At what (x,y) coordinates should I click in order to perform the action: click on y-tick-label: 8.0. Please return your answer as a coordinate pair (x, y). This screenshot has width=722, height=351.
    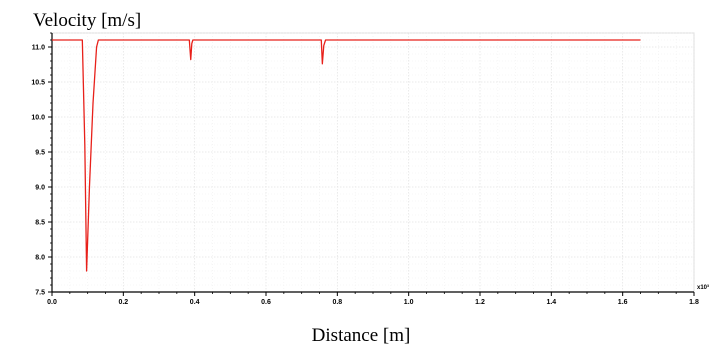
    Looking at the image, I should click on (40, 258).